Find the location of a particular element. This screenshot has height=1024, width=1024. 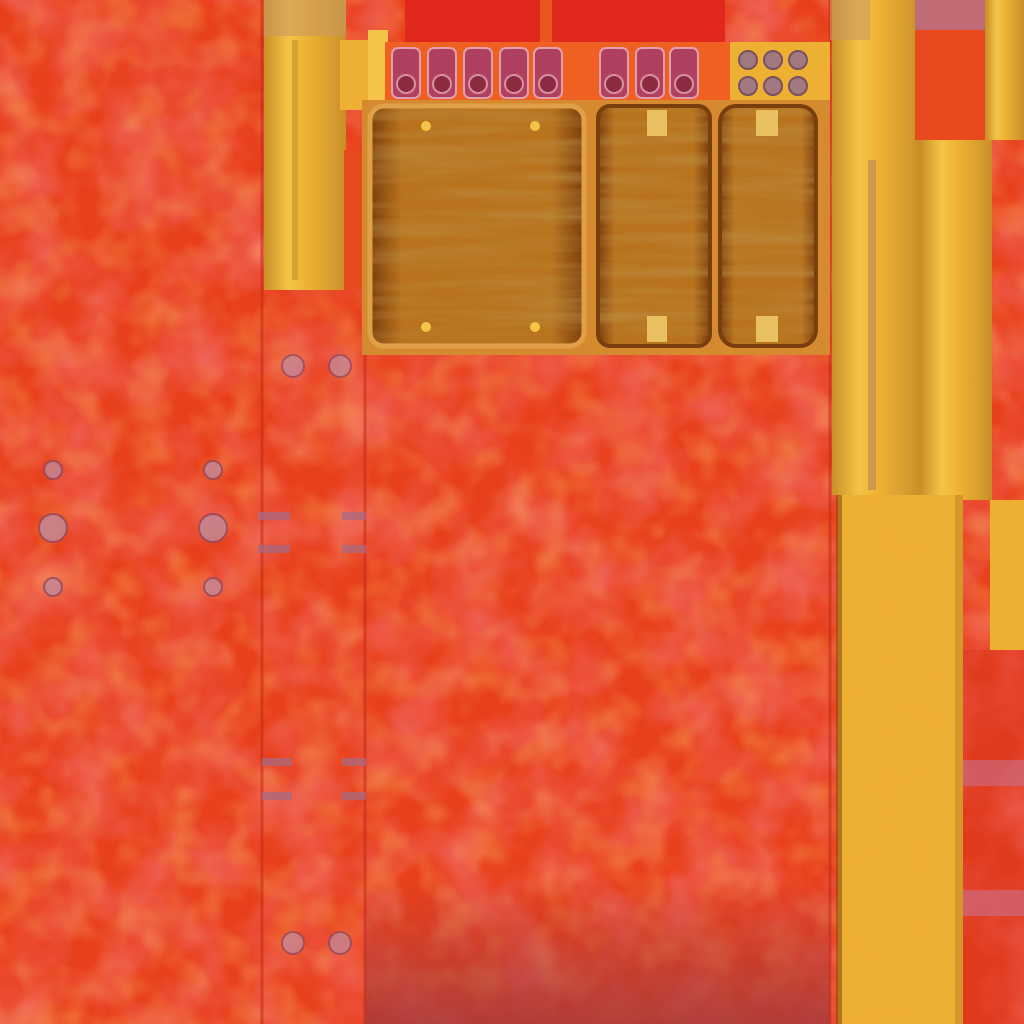

side-panel-left-bolts is located at coordinates (133, 528).